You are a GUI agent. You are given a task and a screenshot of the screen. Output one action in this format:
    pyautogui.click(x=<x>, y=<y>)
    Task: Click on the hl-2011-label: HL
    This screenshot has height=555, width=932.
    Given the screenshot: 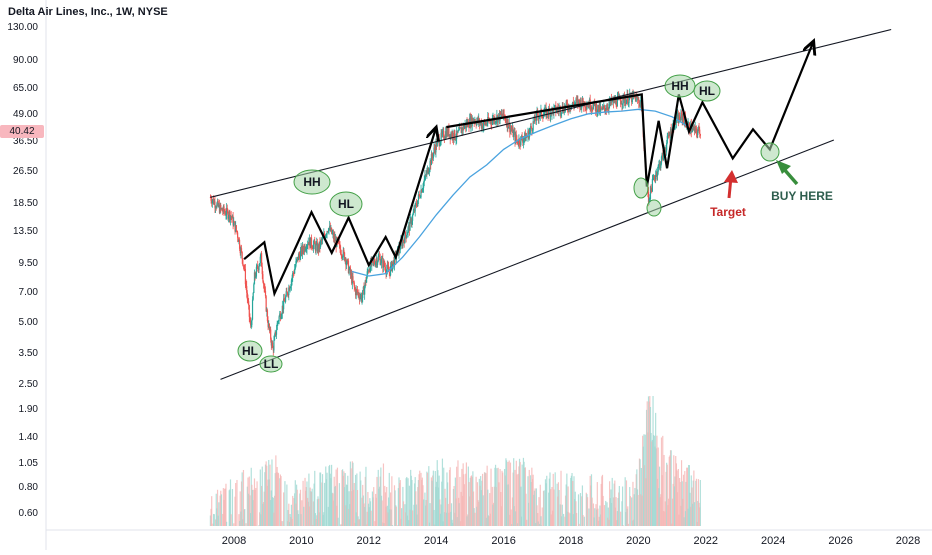 What is the action you would take?
    pyautogui.click(x=346, y=204)
    